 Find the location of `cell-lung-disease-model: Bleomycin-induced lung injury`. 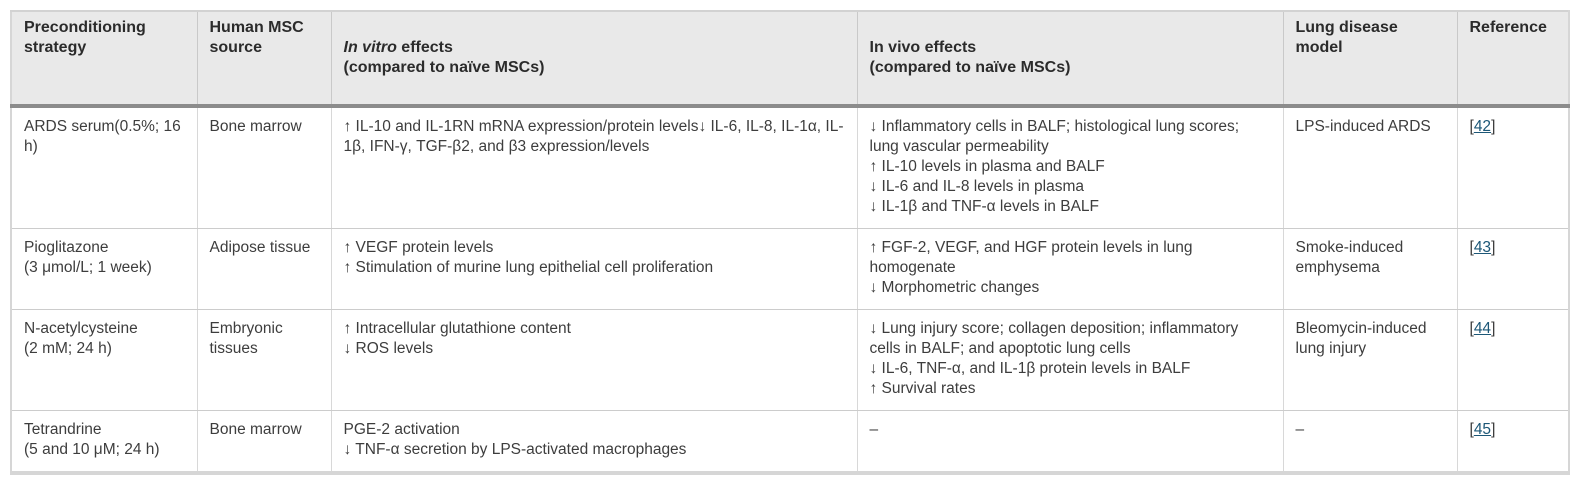

cell-lung-disease-model: Bleomycin-induced lung injury is located at coordinates (1370, 360).